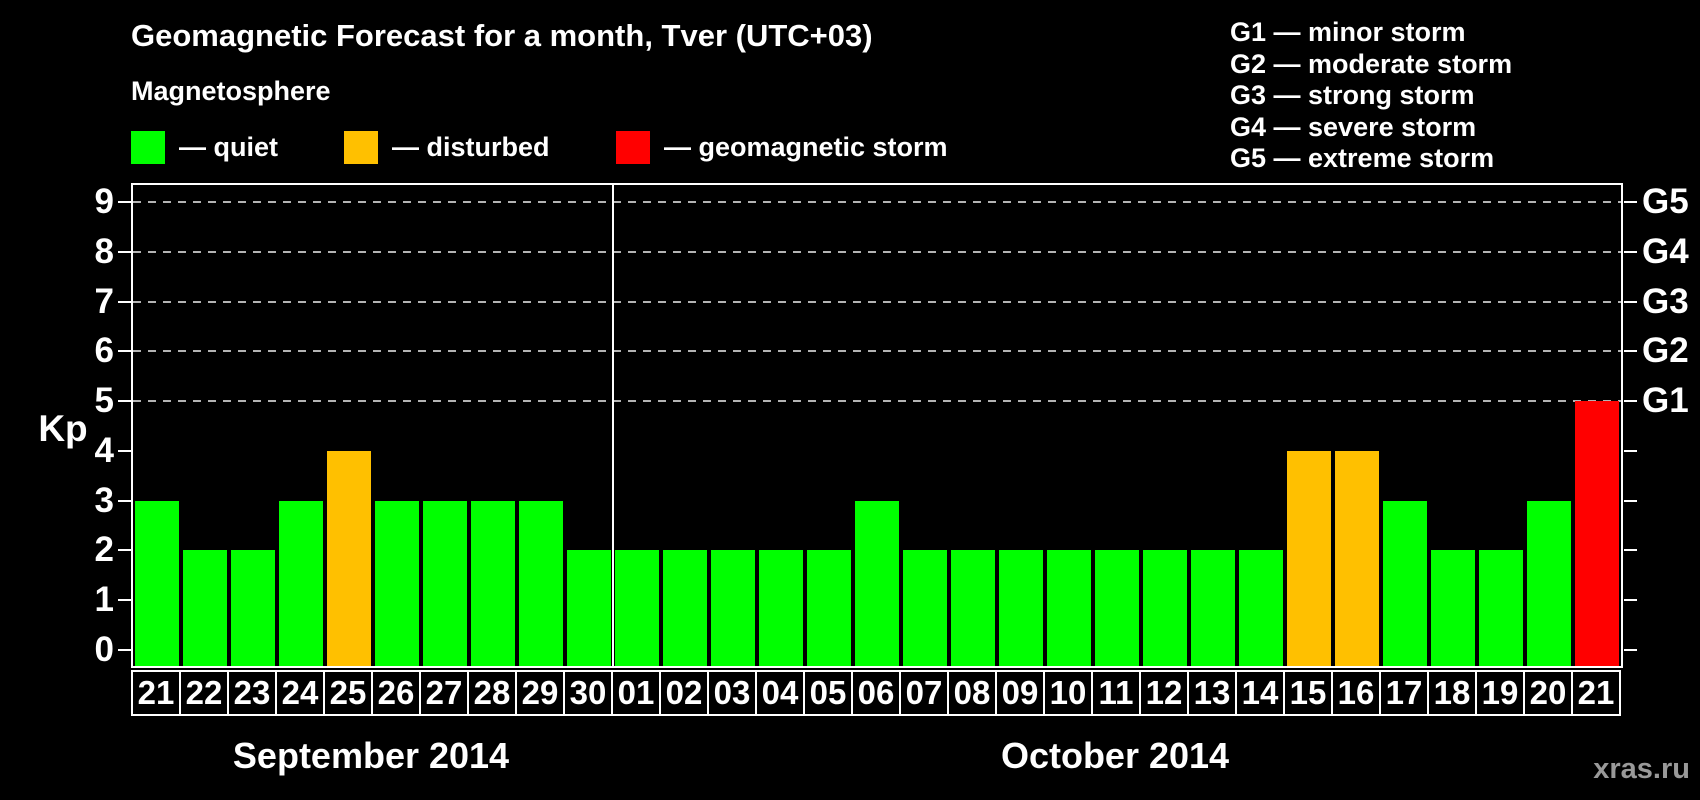 The image size is (1700, 800). Describe the element at coordinates (204, 693) in the screenshot. I see `day-label-box: 22` at that location.